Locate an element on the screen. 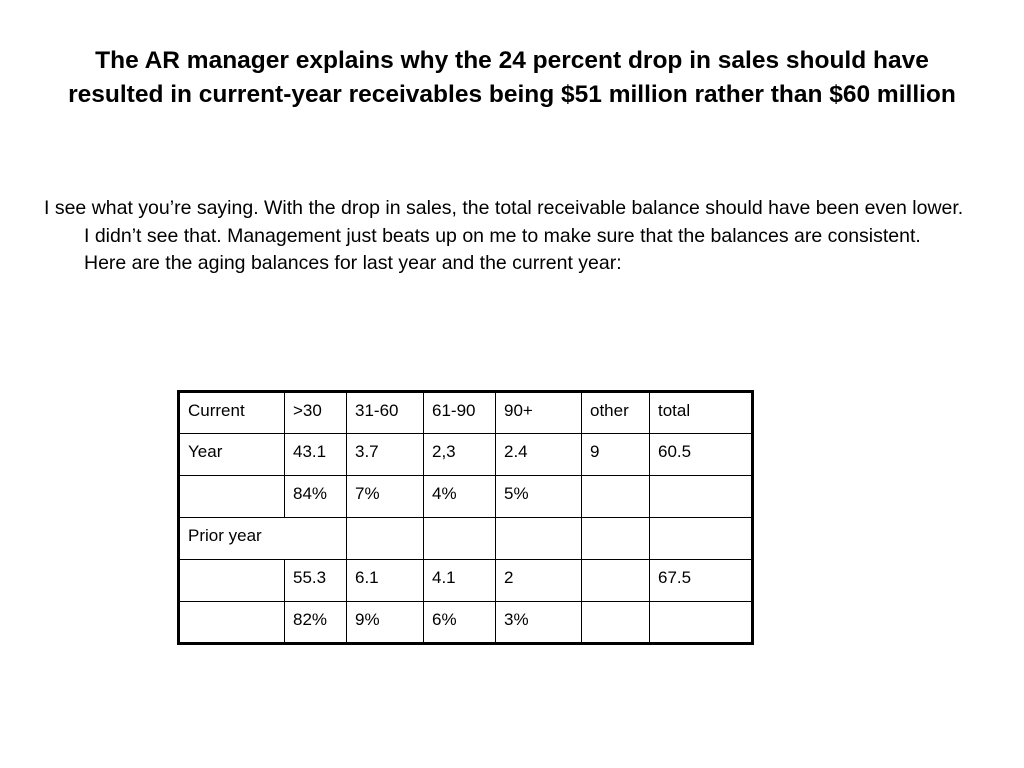 This screenshot has height=768, width=1024. table-cell: 90+ is located at coordinates (538, 412).